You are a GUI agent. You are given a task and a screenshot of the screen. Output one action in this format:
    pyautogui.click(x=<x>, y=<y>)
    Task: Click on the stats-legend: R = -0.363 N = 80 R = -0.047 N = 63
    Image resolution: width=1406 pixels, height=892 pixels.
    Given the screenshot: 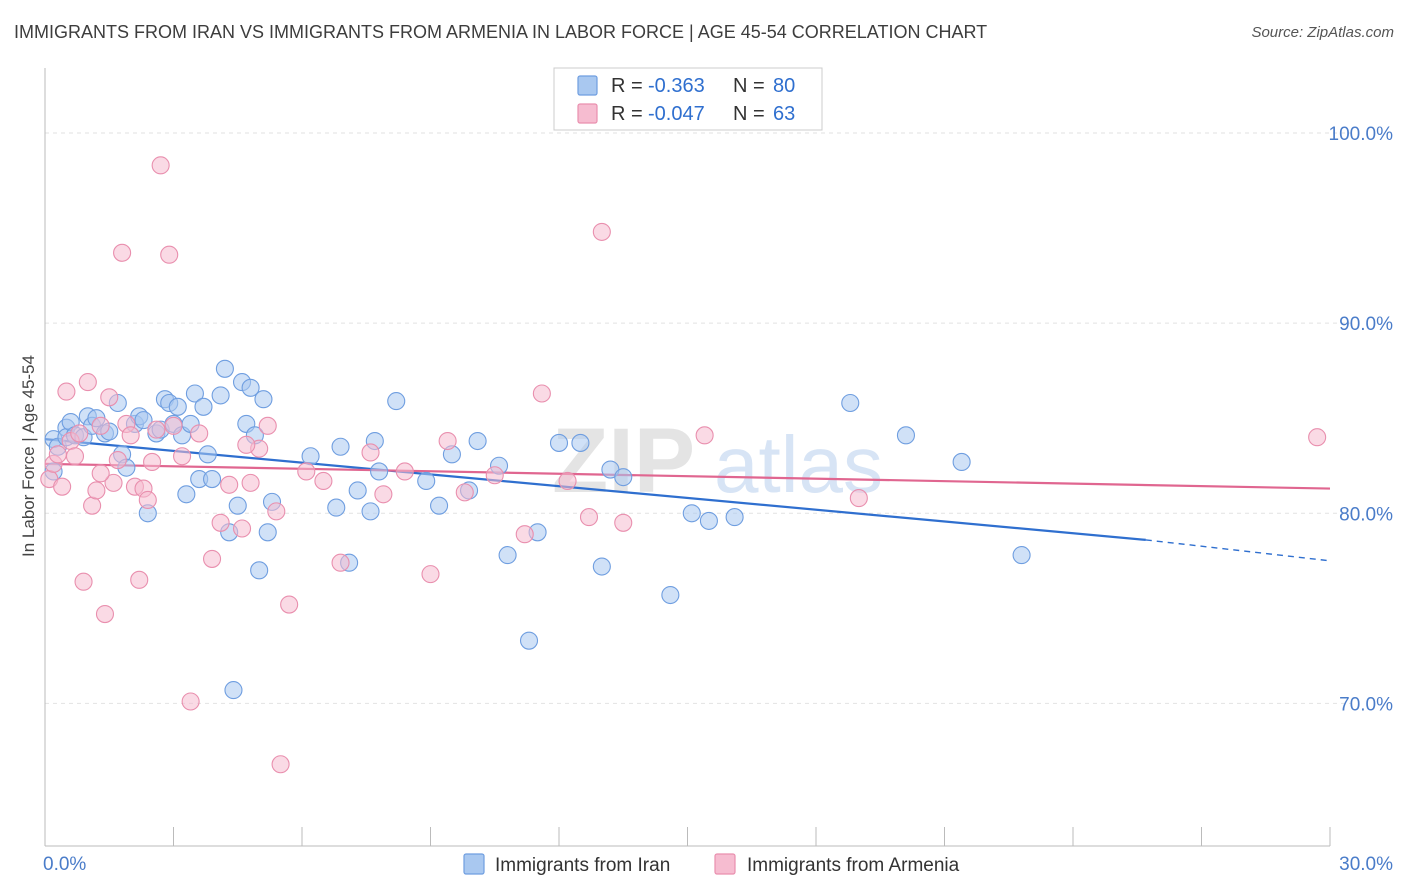 What is the action you would take?
    pyautogui.click(x=688, y=99)
    